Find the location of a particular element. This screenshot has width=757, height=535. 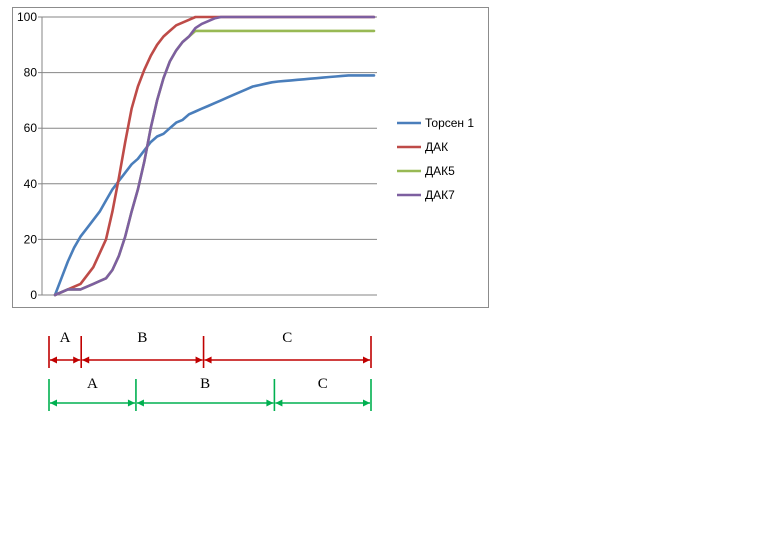

y-tick-label: 20 is located at coordinates (31, 239).